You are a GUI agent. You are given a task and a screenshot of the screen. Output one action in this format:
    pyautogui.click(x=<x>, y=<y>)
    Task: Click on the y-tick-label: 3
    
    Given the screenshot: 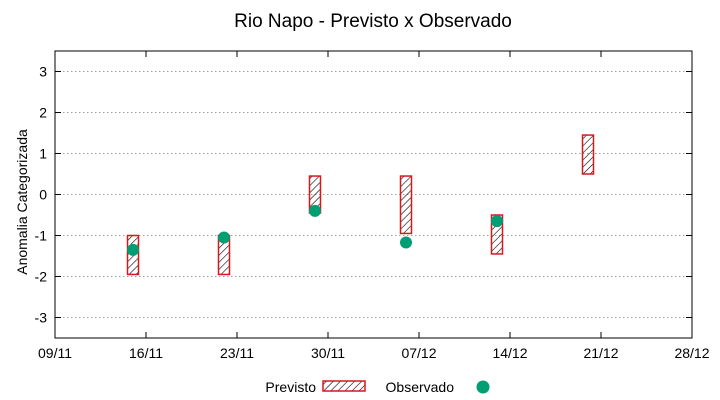 What is the action you would take?
    pyautogui.click(x=43, y=72)
    